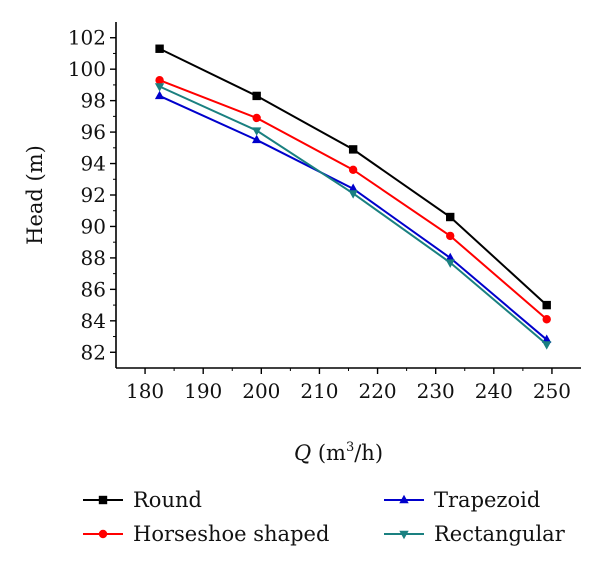 The image size is (600, 576). What do you see at coordinates (319, 391) in the screenshot?
I see `x-tick-label: 210` at bounding box center [319, 391].